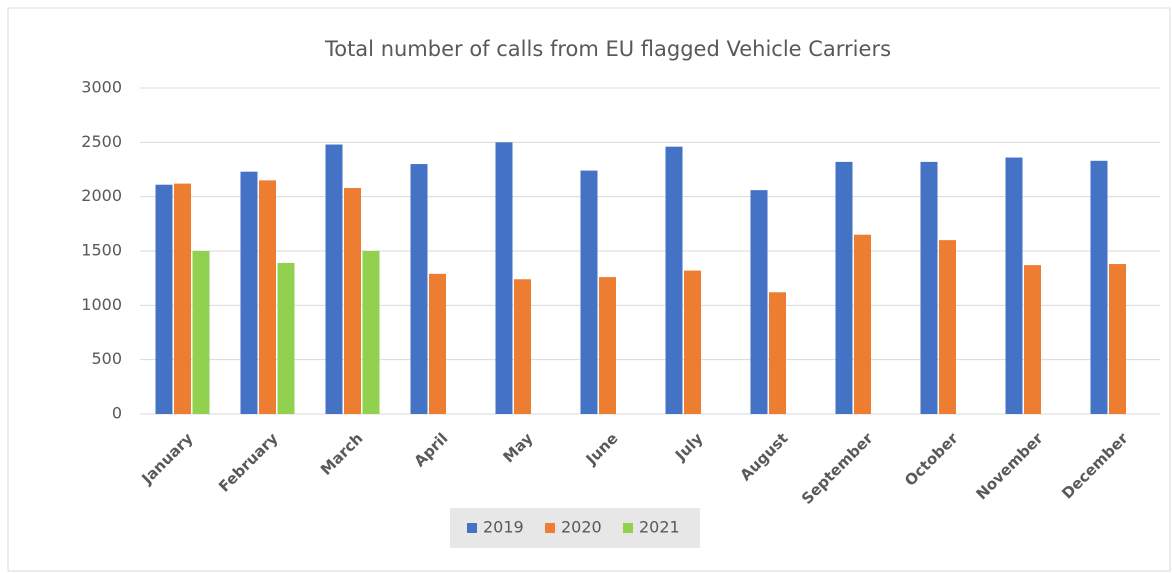 Image resolution: width=1172 pixels, height=573 pixels. I want to click on y-tick-label: 2000, so click(101, 195).